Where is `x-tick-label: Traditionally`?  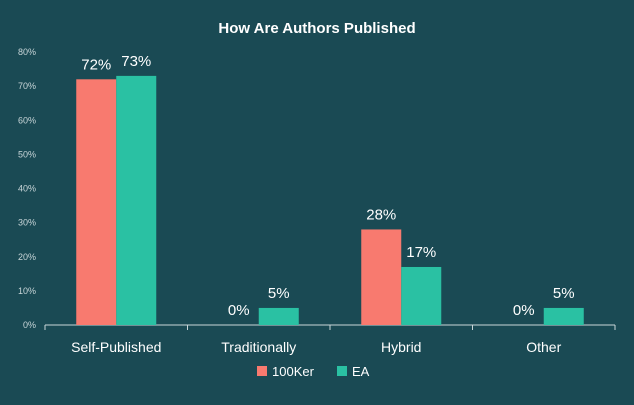 x-tick-label: Traditionally is located at coordinates (258, 347).